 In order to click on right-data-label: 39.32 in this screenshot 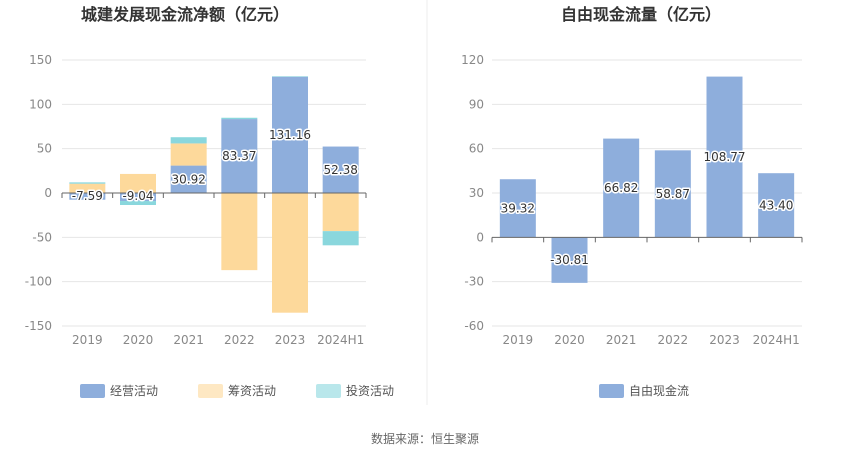, I will do `click(518, 208)`.